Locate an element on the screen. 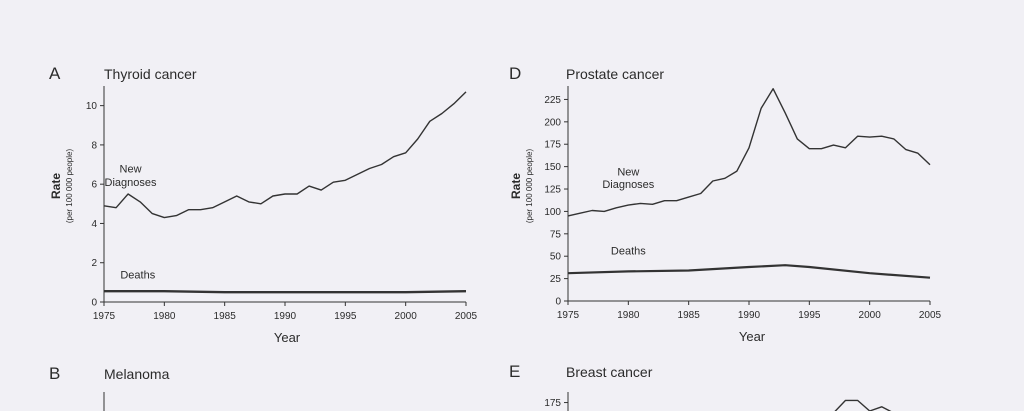 This screenshot has width=1024, height=411. y-tick-label: 25 is located at coordinates (556, 279).